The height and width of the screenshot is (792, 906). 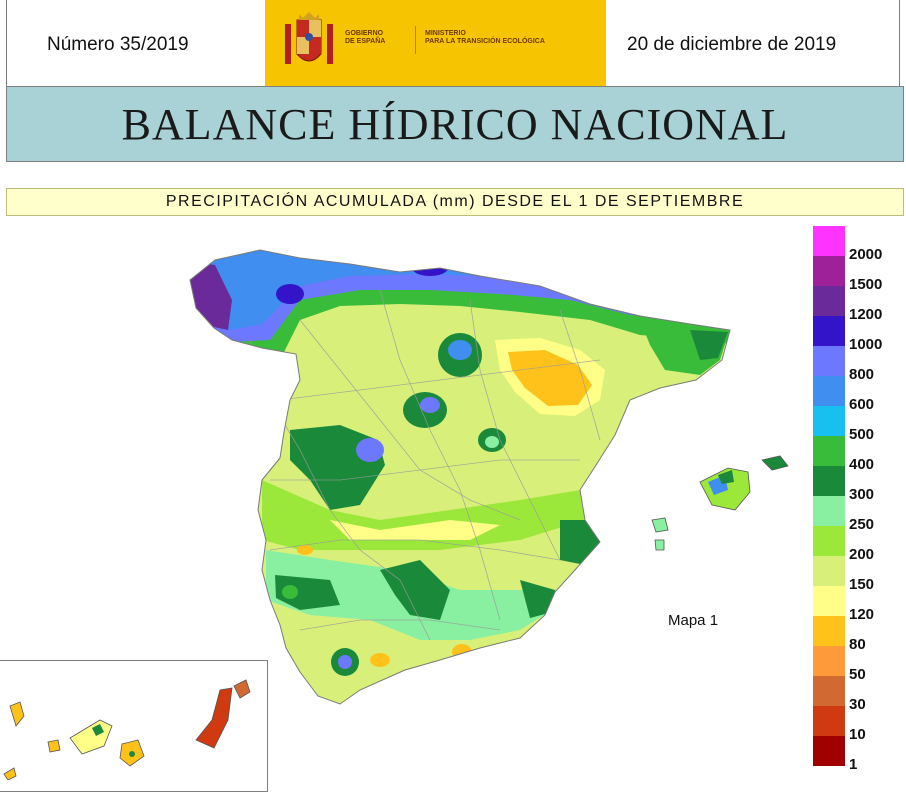 I want to click on page-title: BALANCE HÍDRICO NACIONAL, so click(x=455, y=124).